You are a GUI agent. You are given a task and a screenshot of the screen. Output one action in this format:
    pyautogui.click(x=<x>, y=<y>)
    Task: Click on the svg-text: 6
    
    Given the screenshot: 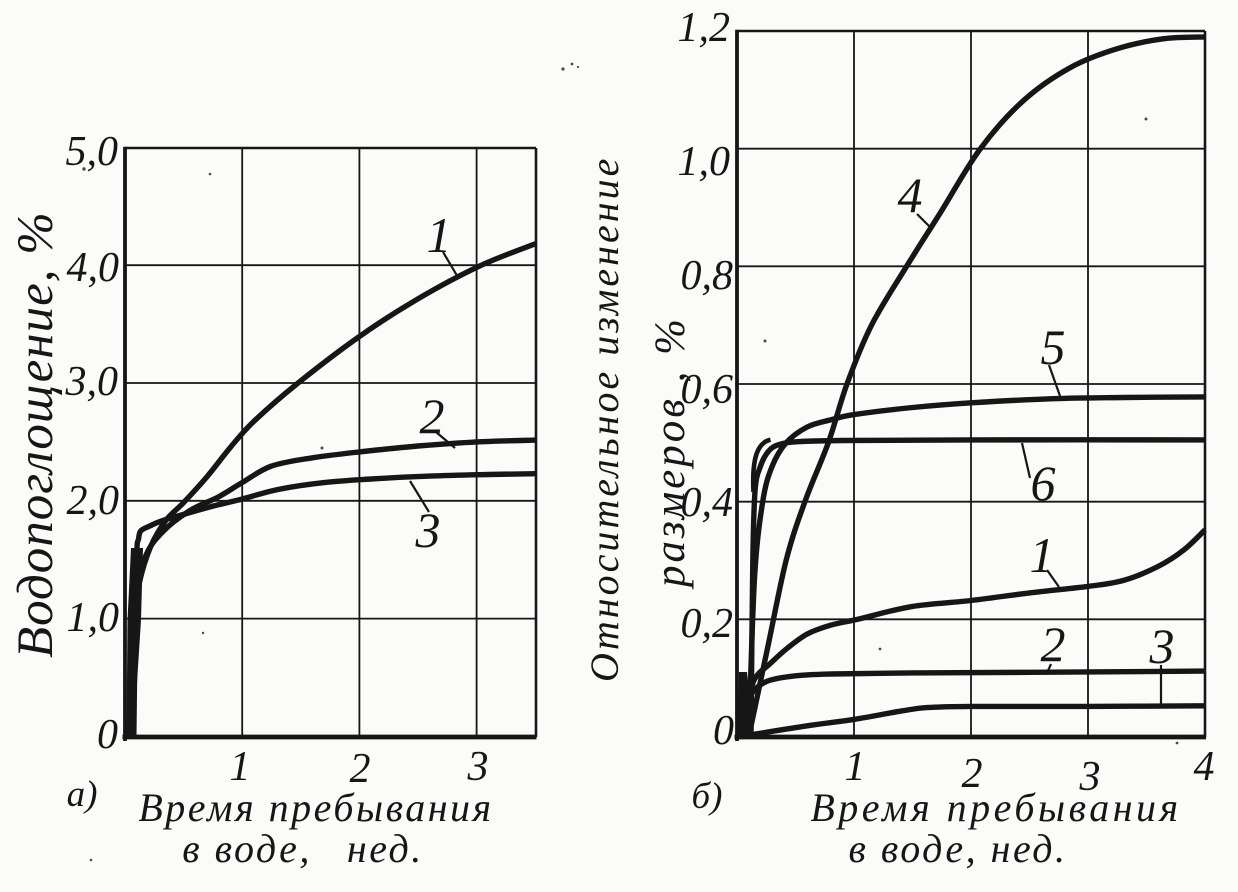 What is the action you would take?
    pyautogui.click(x=1043, y=483)
    